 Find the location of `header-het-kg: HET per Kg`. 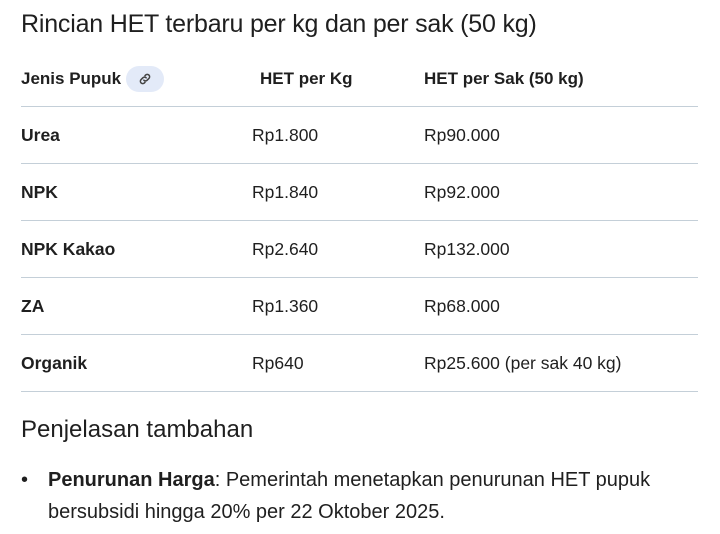

header-het-kg: HET per Kg is located at coordinates (306, 78).